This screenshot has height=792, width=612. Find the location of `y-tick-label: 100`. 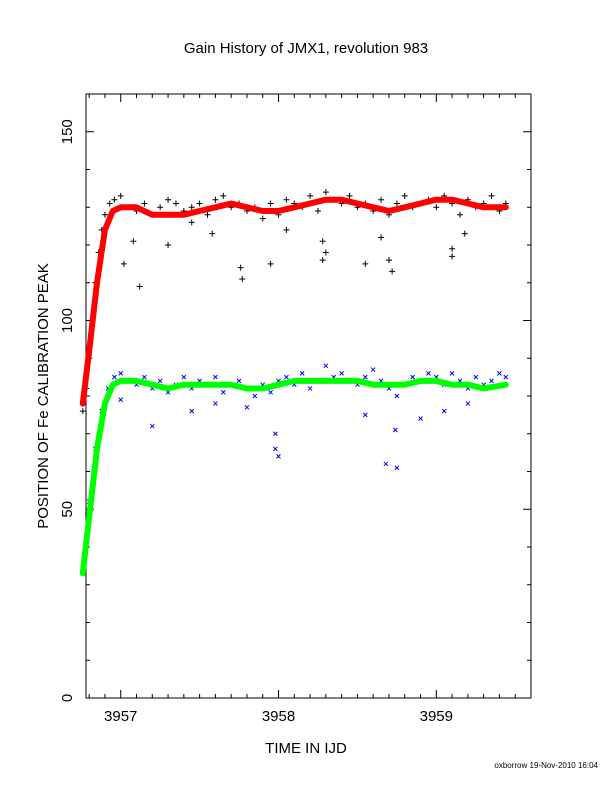

y-tick-label: 100 is located at coordinates (67, 320).